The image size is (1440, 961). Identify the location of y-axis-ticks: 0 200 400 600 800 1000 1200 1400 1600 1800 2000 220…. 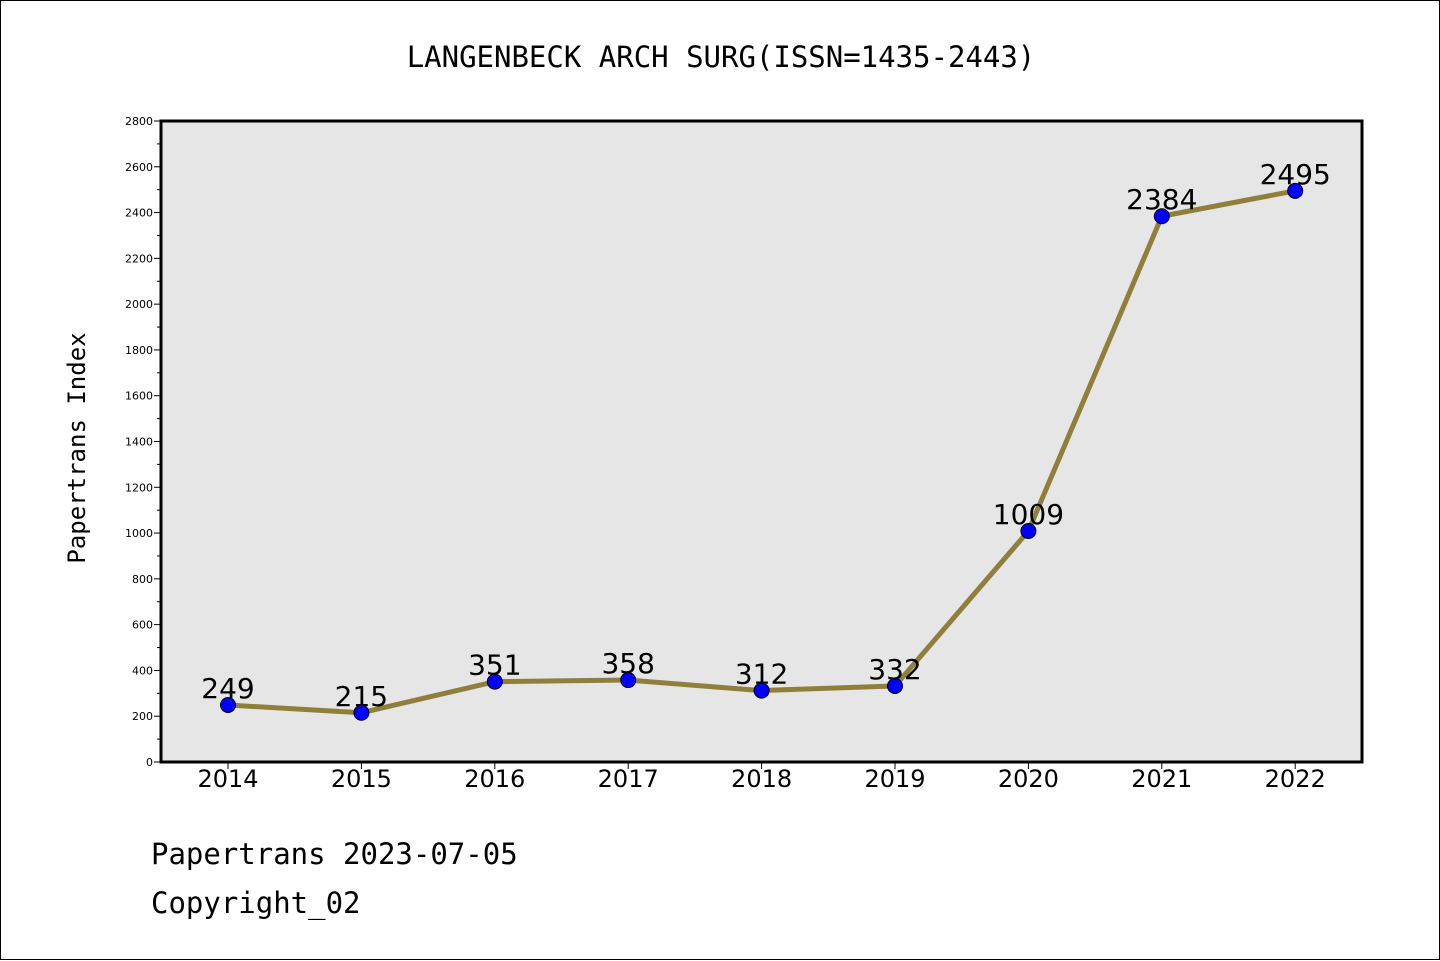
(143, 442).